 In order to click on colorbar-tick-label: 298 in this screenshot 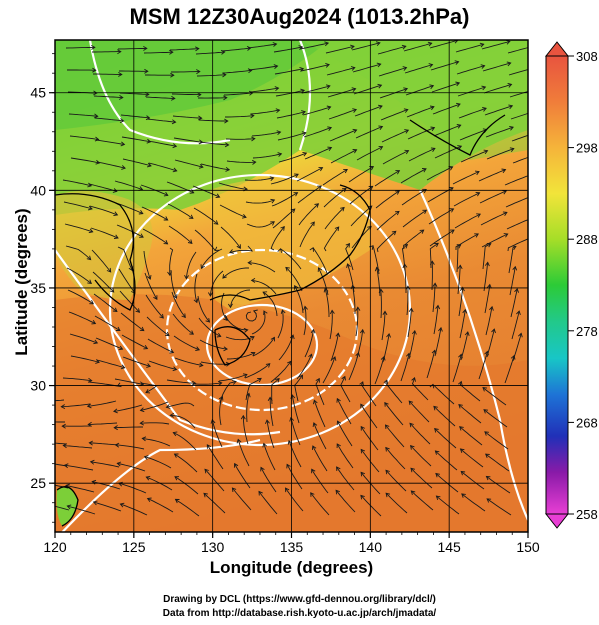, I will do `click(587, 148)`.